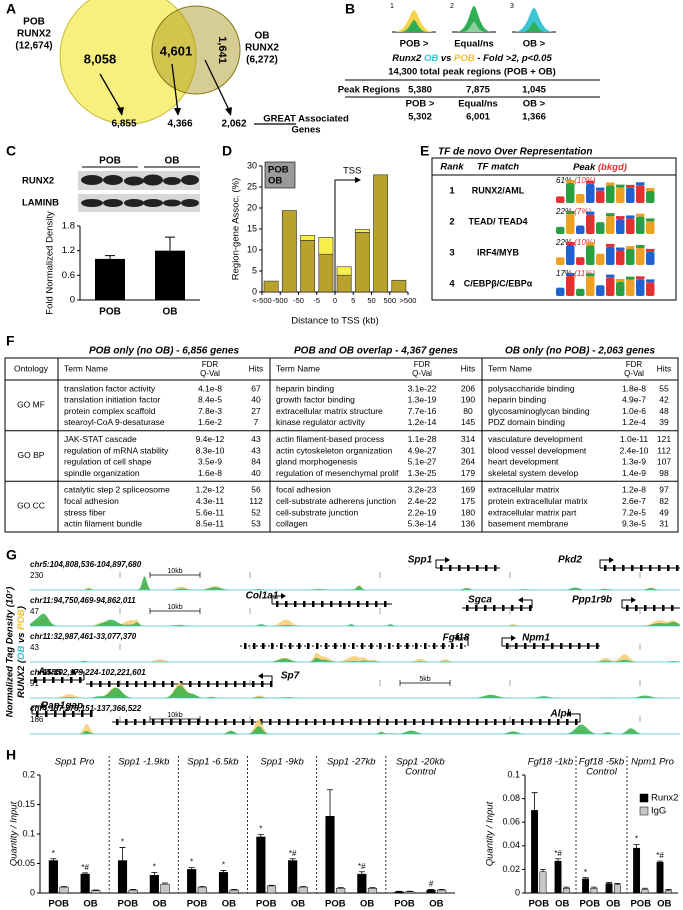 Image resolution: width=683 pixels, height=910 pixels. What do you see at coordinates (210, 364) in the screenshot?
I see `table-header: FDR` at bounding box center [210, 364].